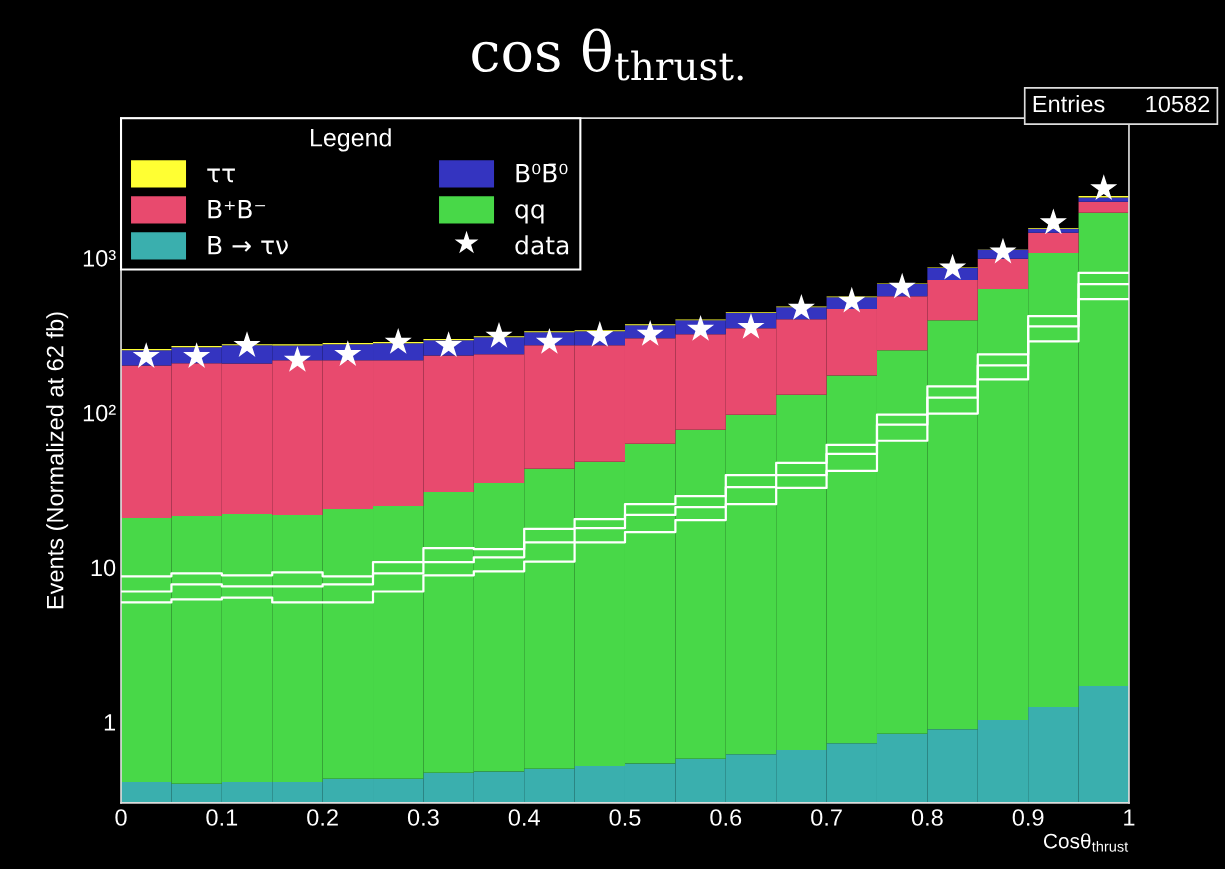  I want to click on x-tick-label: 0.8, so click(927, 817).